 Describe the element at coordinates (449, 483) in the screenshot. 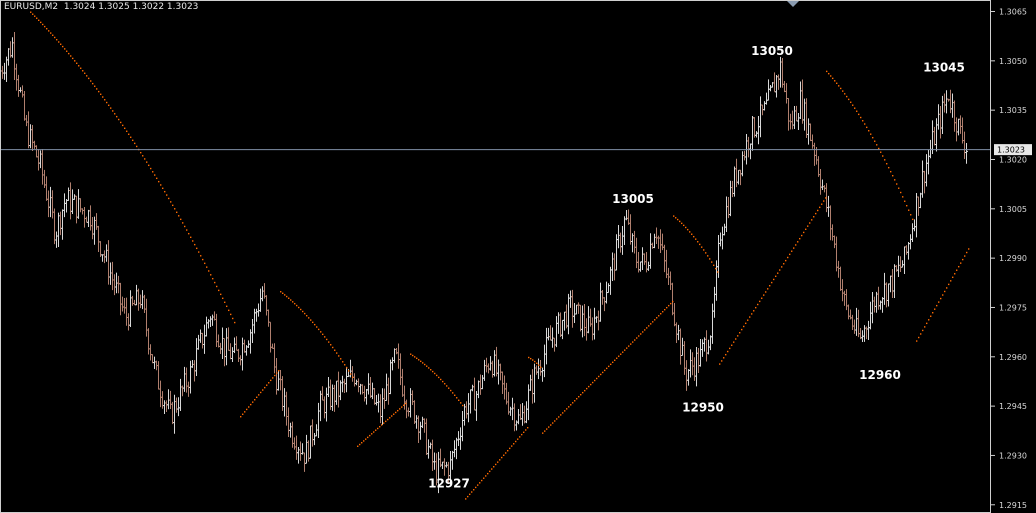

I see `swing-label: 12927` at that location.